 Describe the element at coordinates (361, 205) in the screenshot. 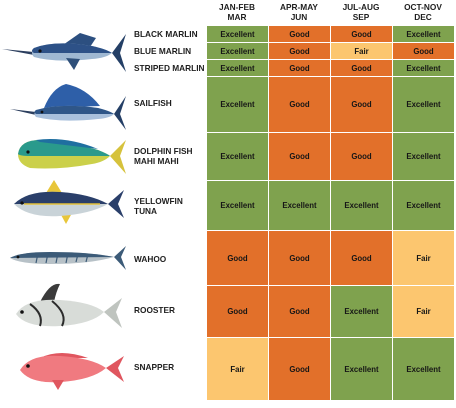

I see `rating-cell-yellowfin-3: Excellent` at that location.